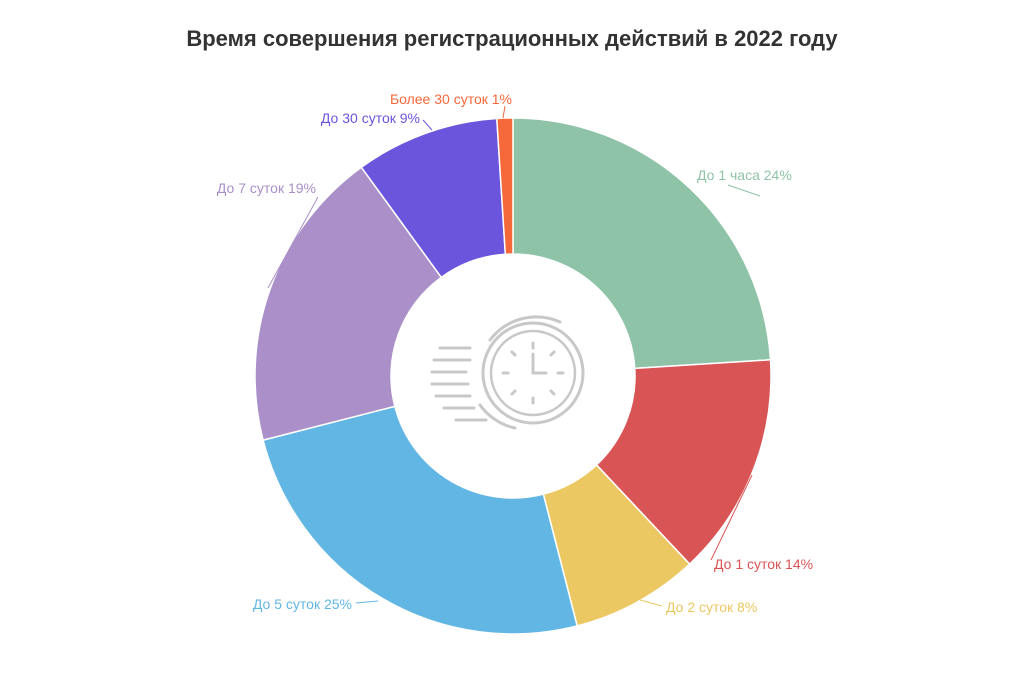 Image resolution: width=1024 pixels, height=683 pixels. What do you see at coordinates (266, 188) in the screenshot?
I see `slice-label-5: До 7 суток 19%` at bounding box center [266, 188].